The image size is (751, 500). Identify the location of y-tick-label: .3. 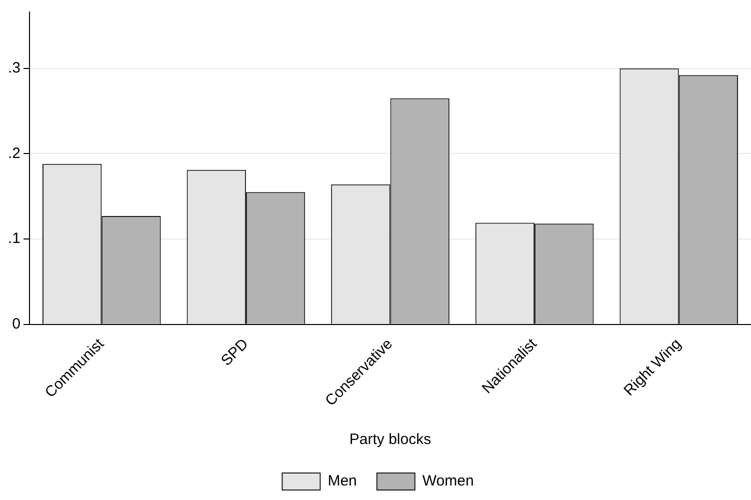
(14, 67).